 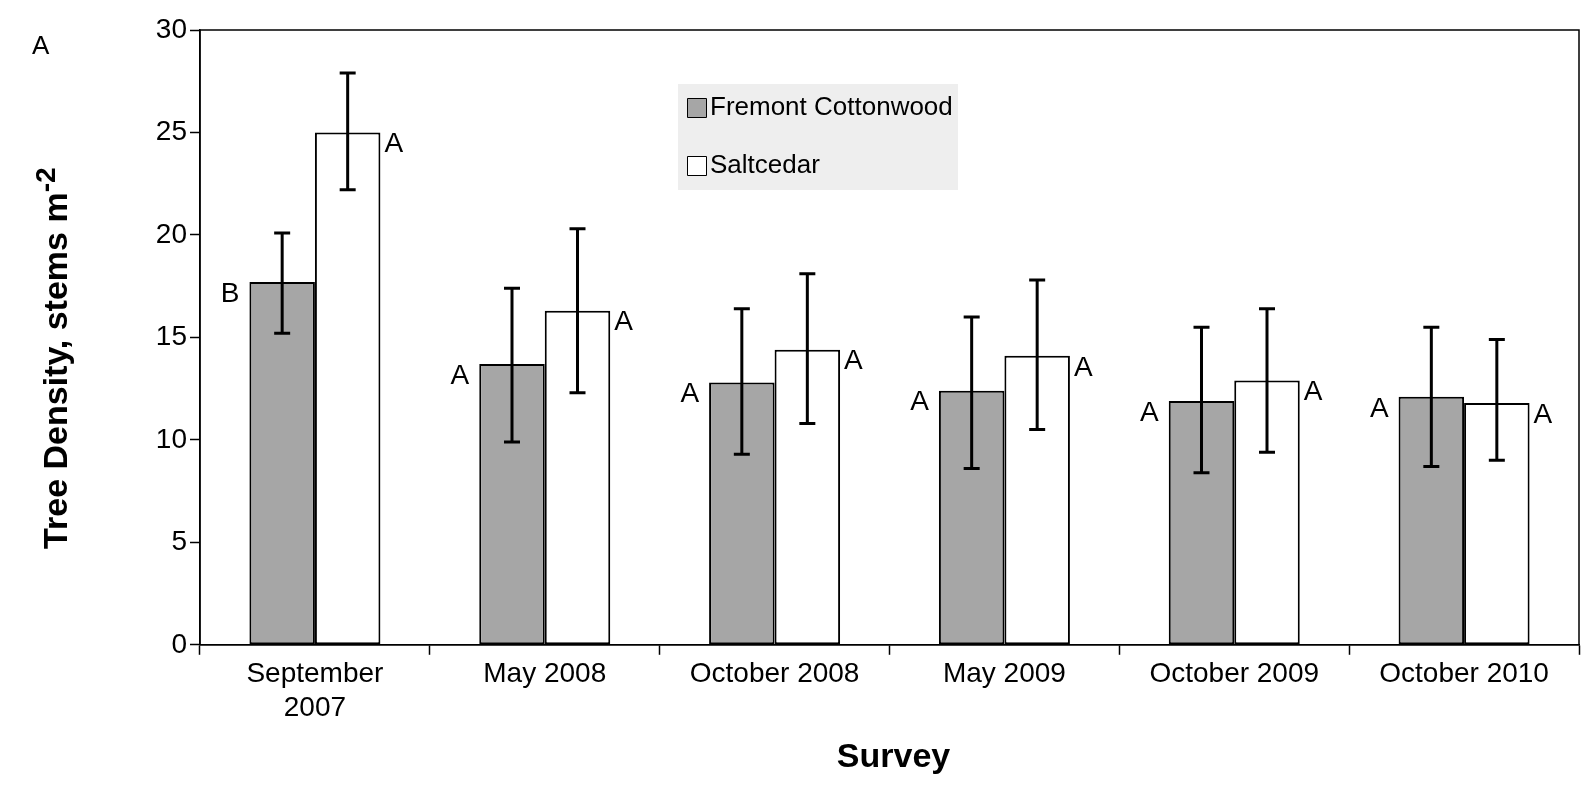 What do you see at coordinates (1464, 673) in the screenshot?
I see `x-tick-label: October 2010` at bounding box center [1464, 673].